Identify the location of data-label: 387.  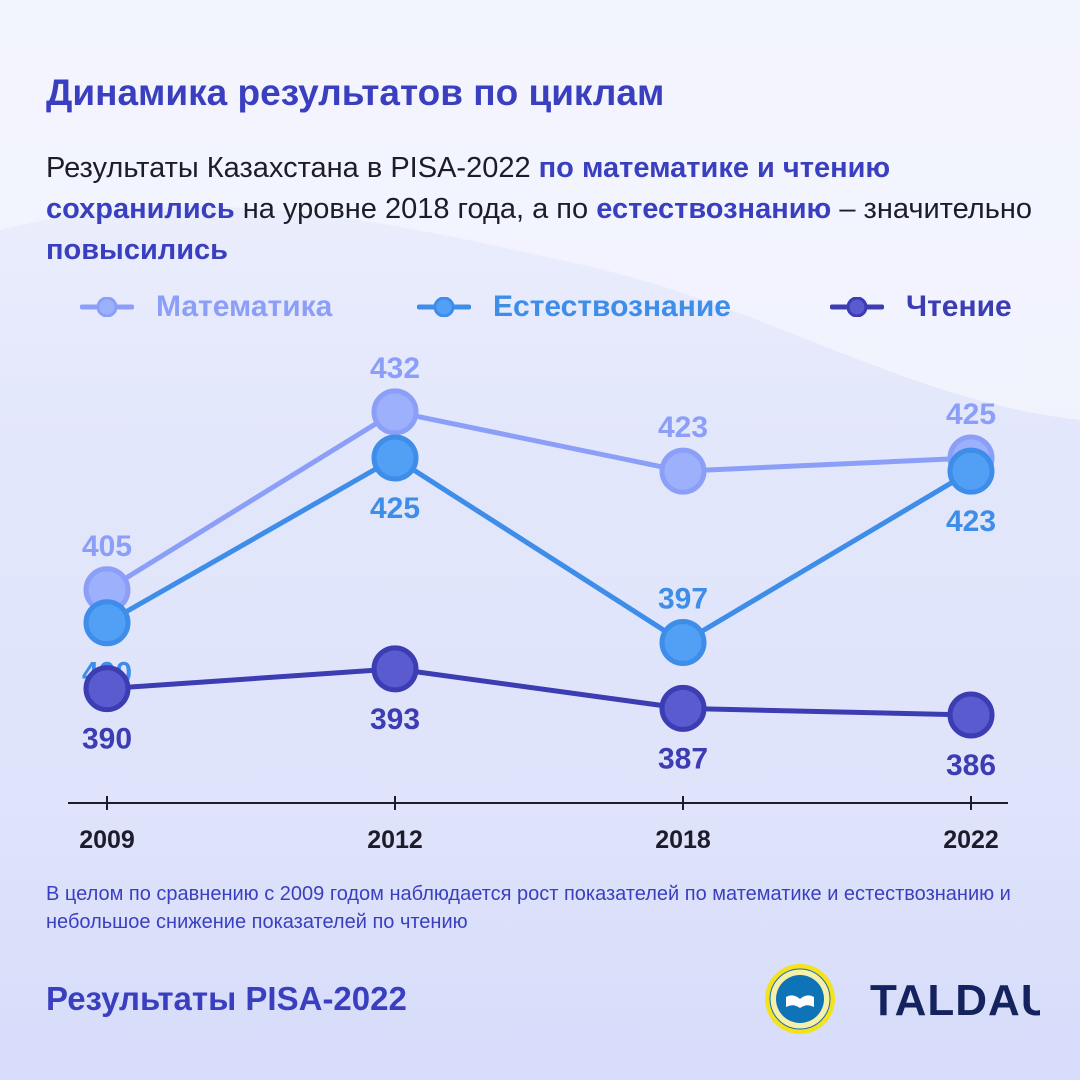
(683, 758).